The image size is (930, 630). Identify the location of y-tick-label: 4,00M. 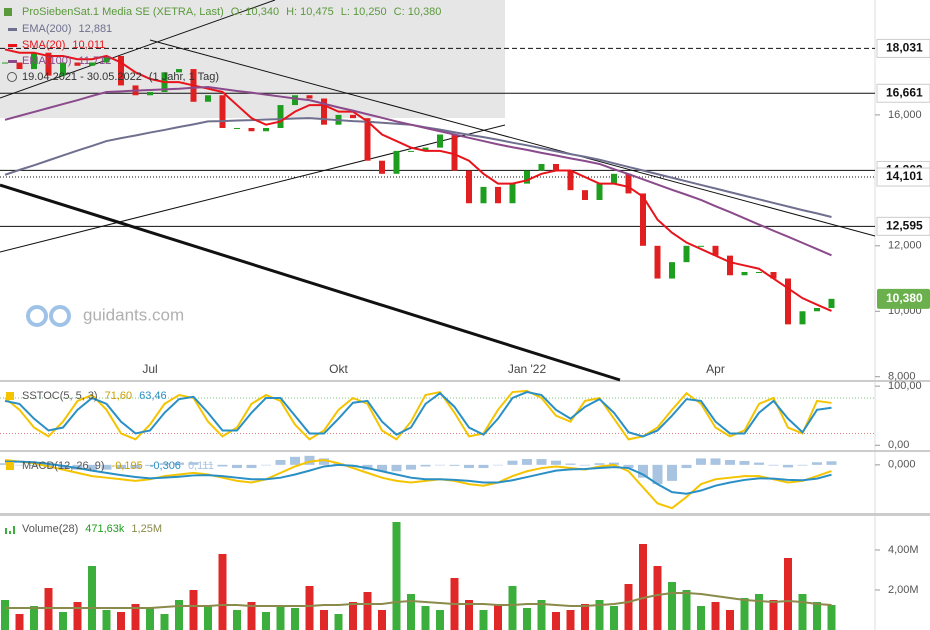
(903, 550).